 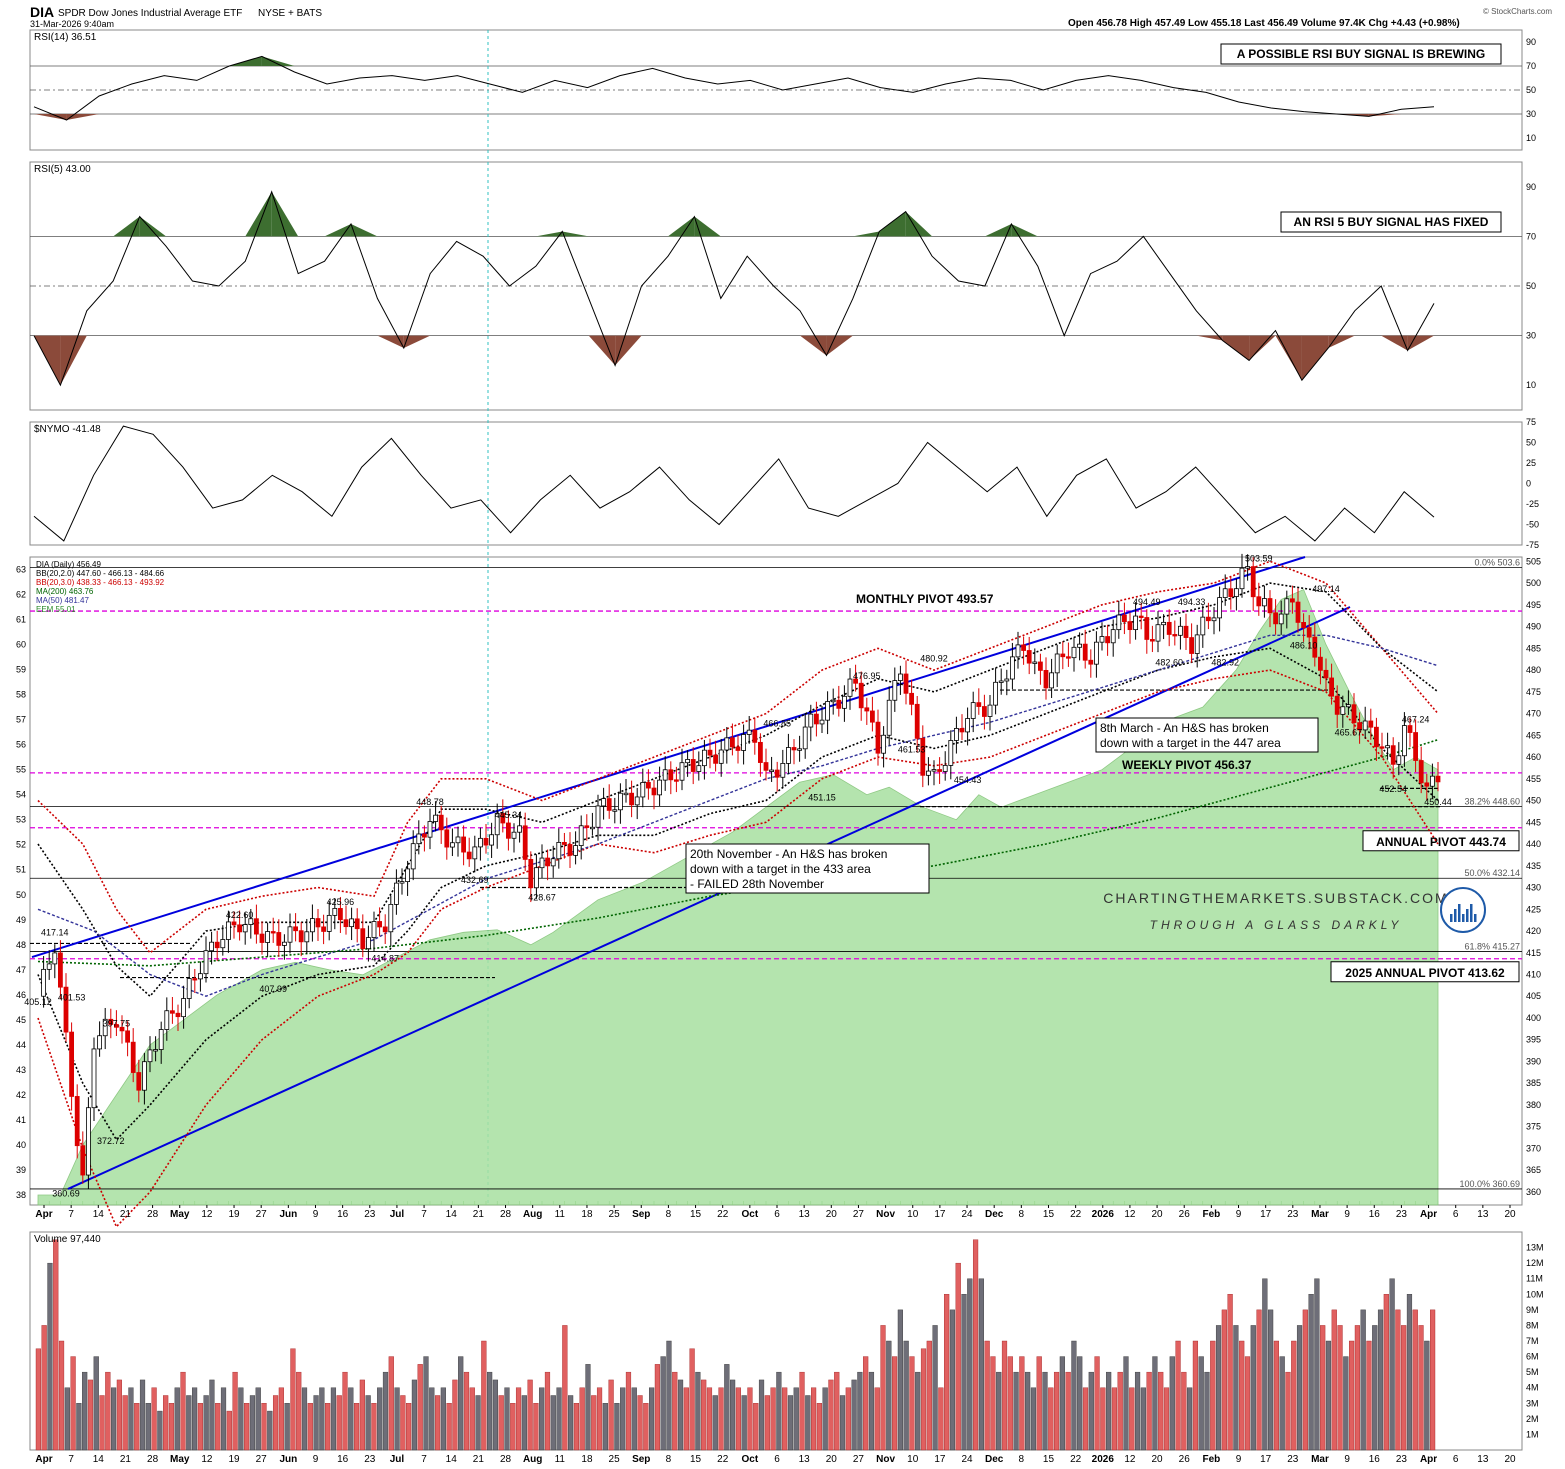 I want to click on rsi14-ytick: 90, so click(x=1531, y=42).